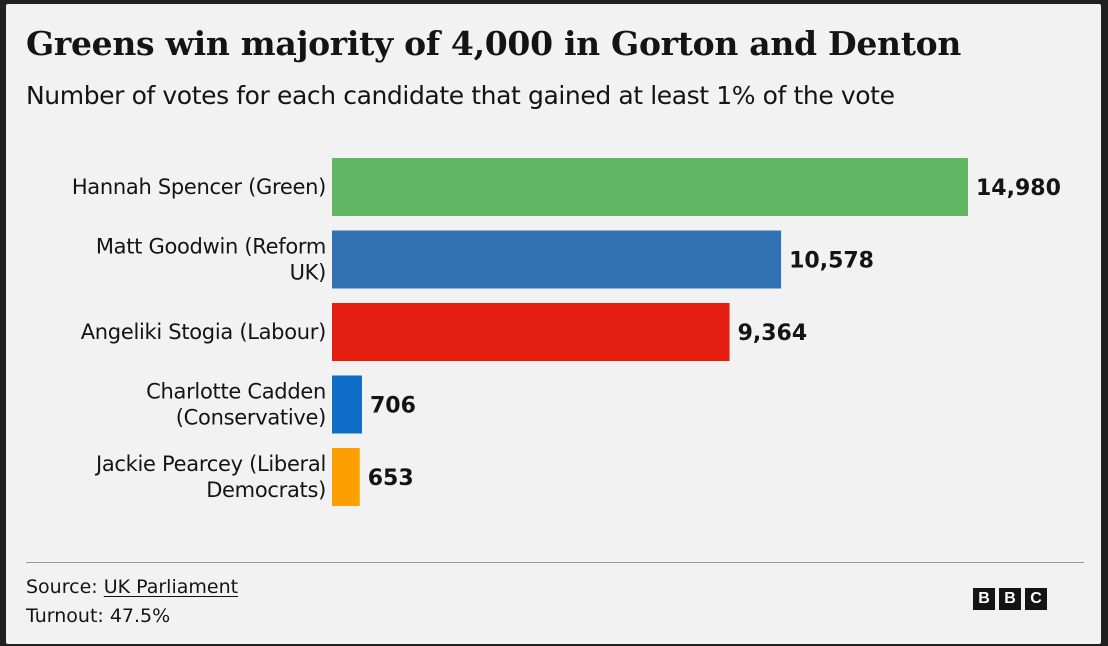 The width and height of the screenshot is (1108, 646). What do you see at coordinates (203, 332) in the screenshot?
I see `category-label-2: Angeliki Stogia (Labour)` at bounding box center [203, 332].